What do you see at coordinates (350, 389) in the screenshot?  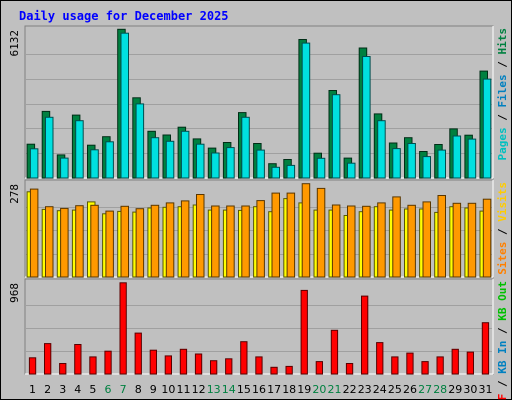 I see `x-tick-day-22: 22` at bounding box center [350, 389].